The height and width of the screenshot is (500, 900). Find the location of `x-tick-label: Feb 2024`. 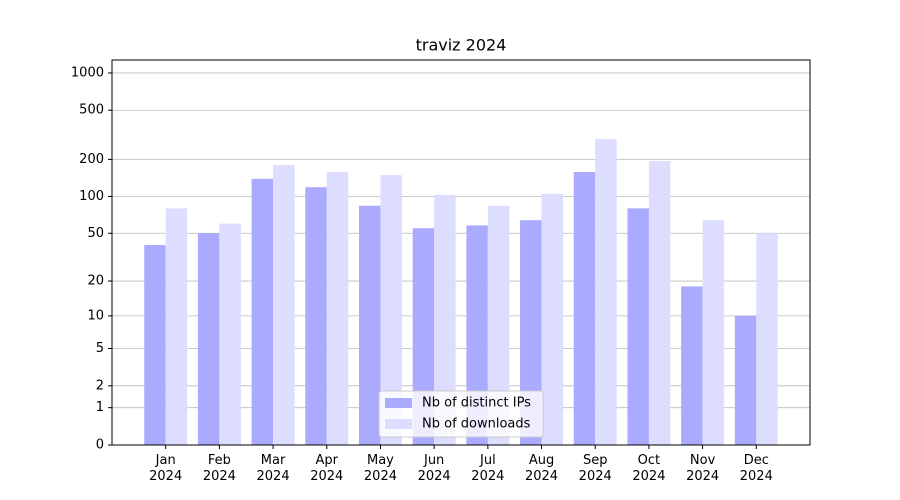

x-tick-label: Feb 2024 is located at coordinates (219, 468).